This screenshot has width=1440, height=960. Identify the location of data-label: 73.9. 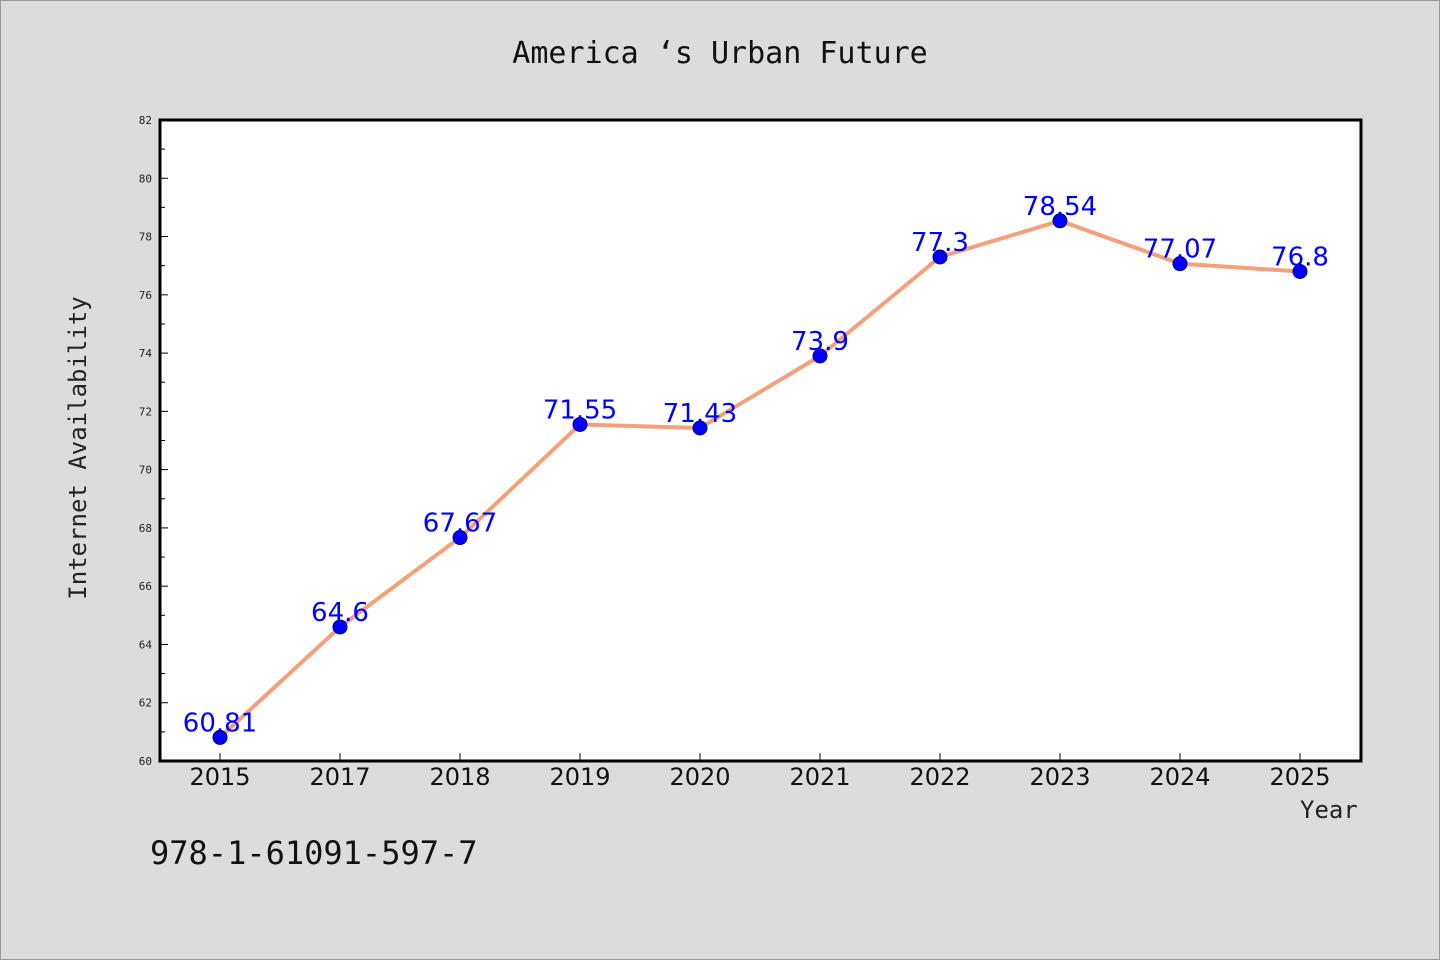
(820, 342).